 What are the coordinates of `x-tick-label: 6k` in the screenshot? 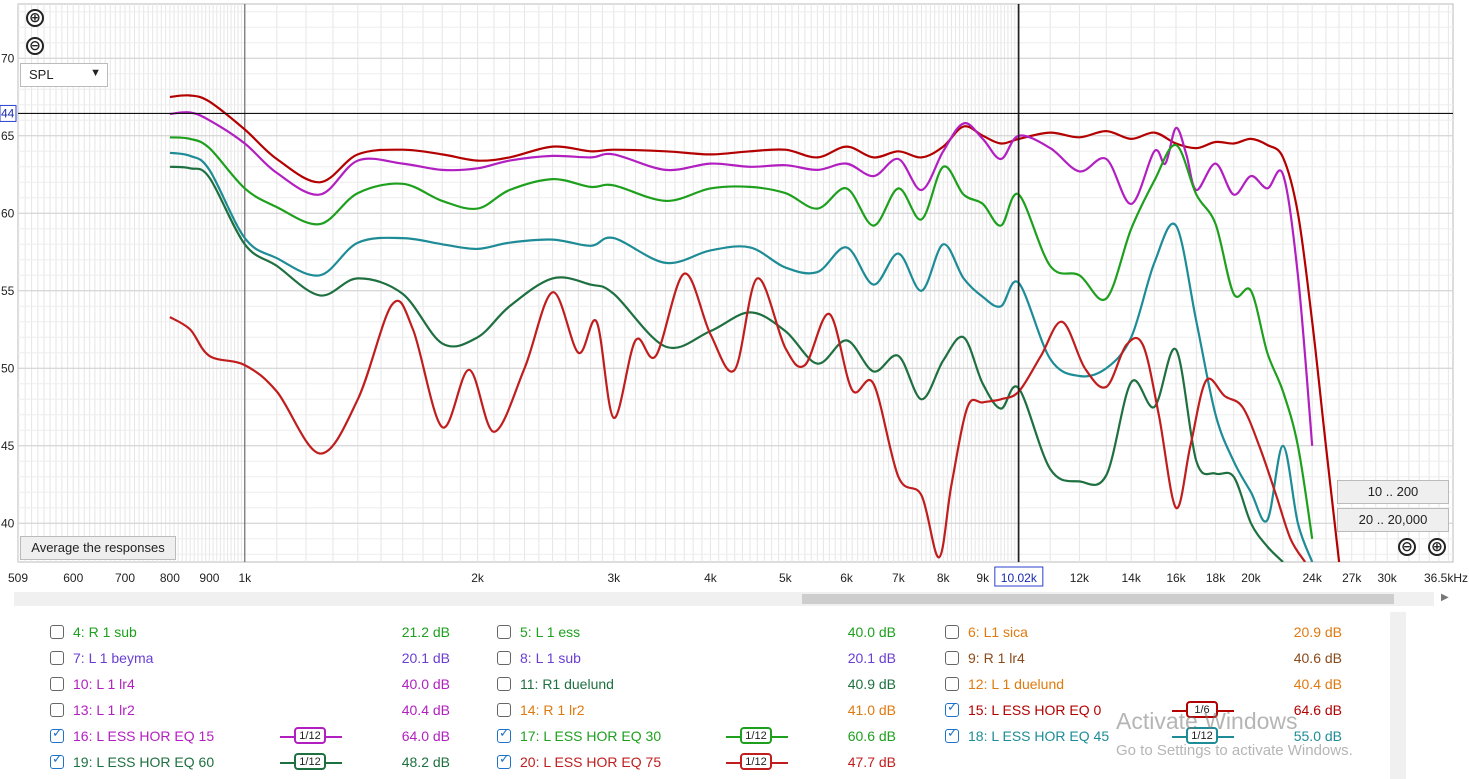 It's located at (847, 578).